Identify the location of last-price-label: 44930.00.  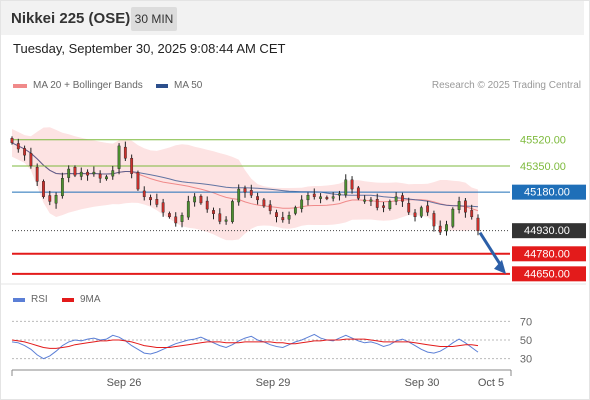
(547, 231).